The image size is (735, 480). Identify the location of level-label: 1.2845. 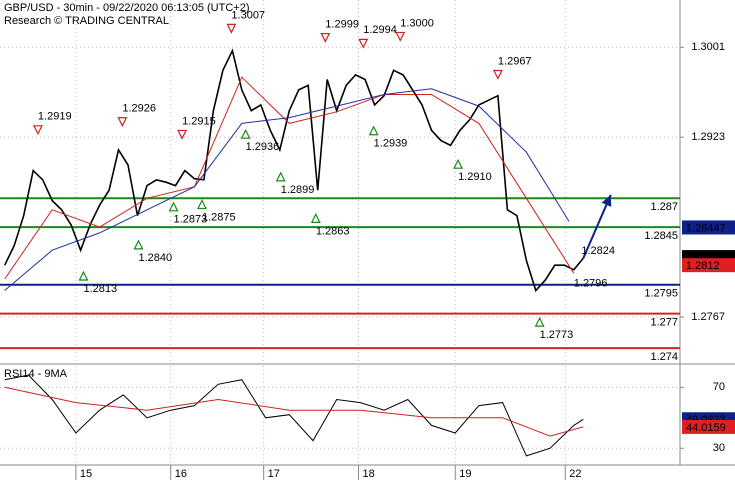
(661, 236).